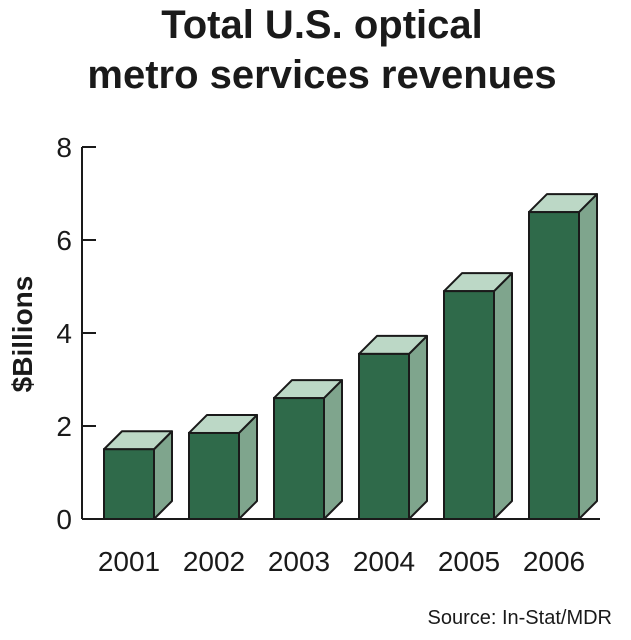 The height and width of the screenshot is (640, 631). What do you see at coordinates (384, 561) in the screenshot?
I see `x-tick-label: 2004` at bounding box center [384, 561].